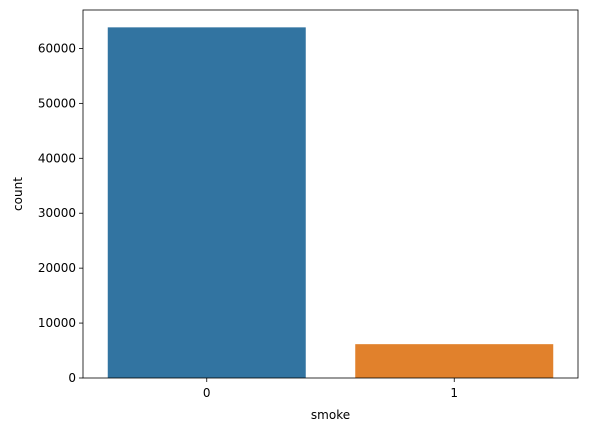 The image size is (589, 432). Describe the element at coordinates (57, 323) in the screenshot. I see `y-tick-label: 10000` at that location.